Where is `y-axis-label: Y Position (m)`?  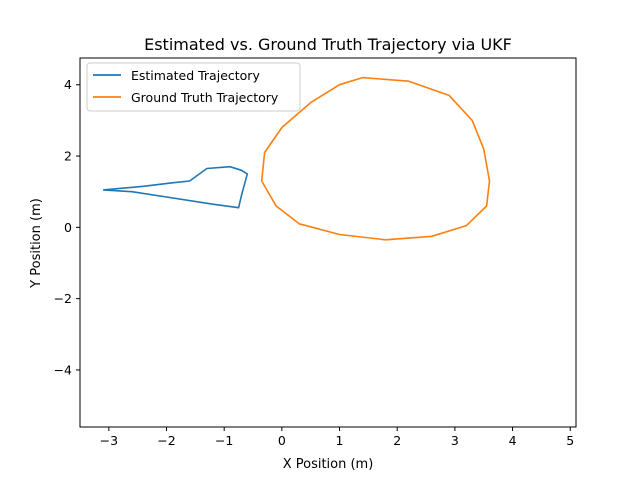 y-axis-label: Y Position (m) is located at coordinates (36, 243).